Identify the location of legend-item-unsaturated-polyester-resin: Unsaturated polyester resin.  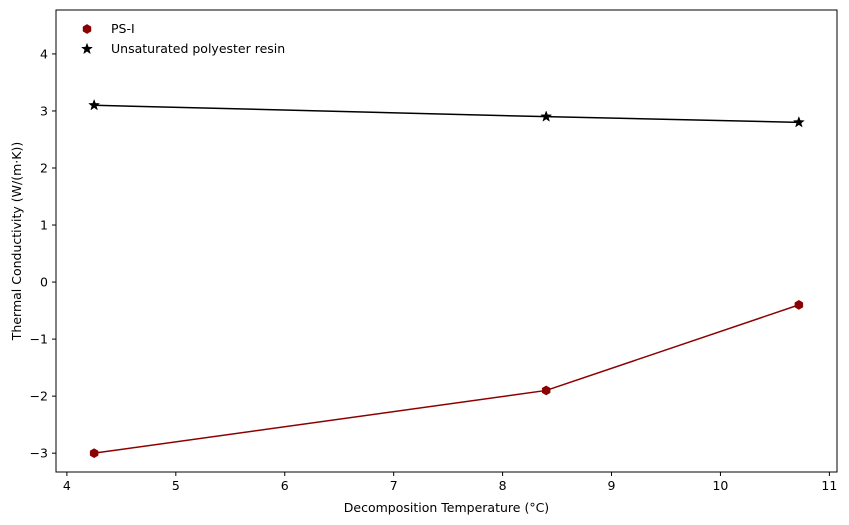
(182, 48).